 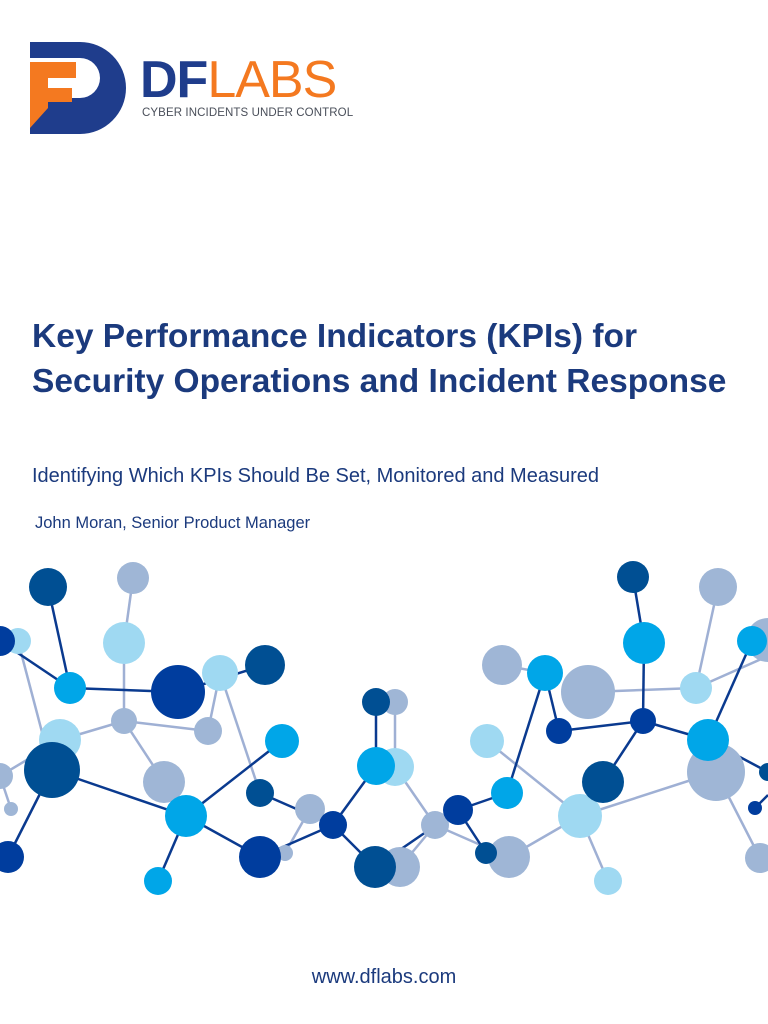 I want to click on dflabs-logo: DFLABS CYBER INCIDENTS UNDER CONTROL, so click(x=200, y=89).